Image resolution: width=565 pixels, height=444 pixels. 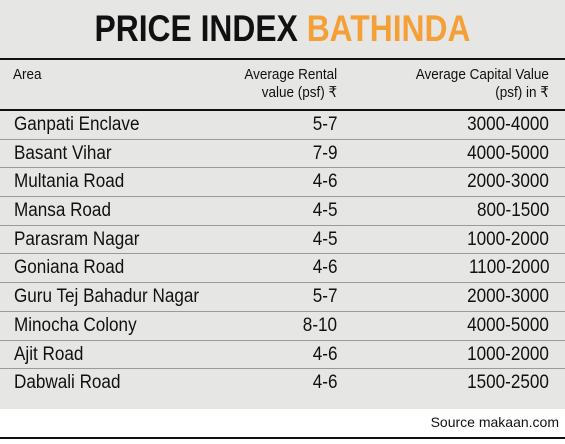 What do you see at coordinates (27, 74) in the screenshot?
I see `column-header-area: Area` at bounding box center [27, 74].